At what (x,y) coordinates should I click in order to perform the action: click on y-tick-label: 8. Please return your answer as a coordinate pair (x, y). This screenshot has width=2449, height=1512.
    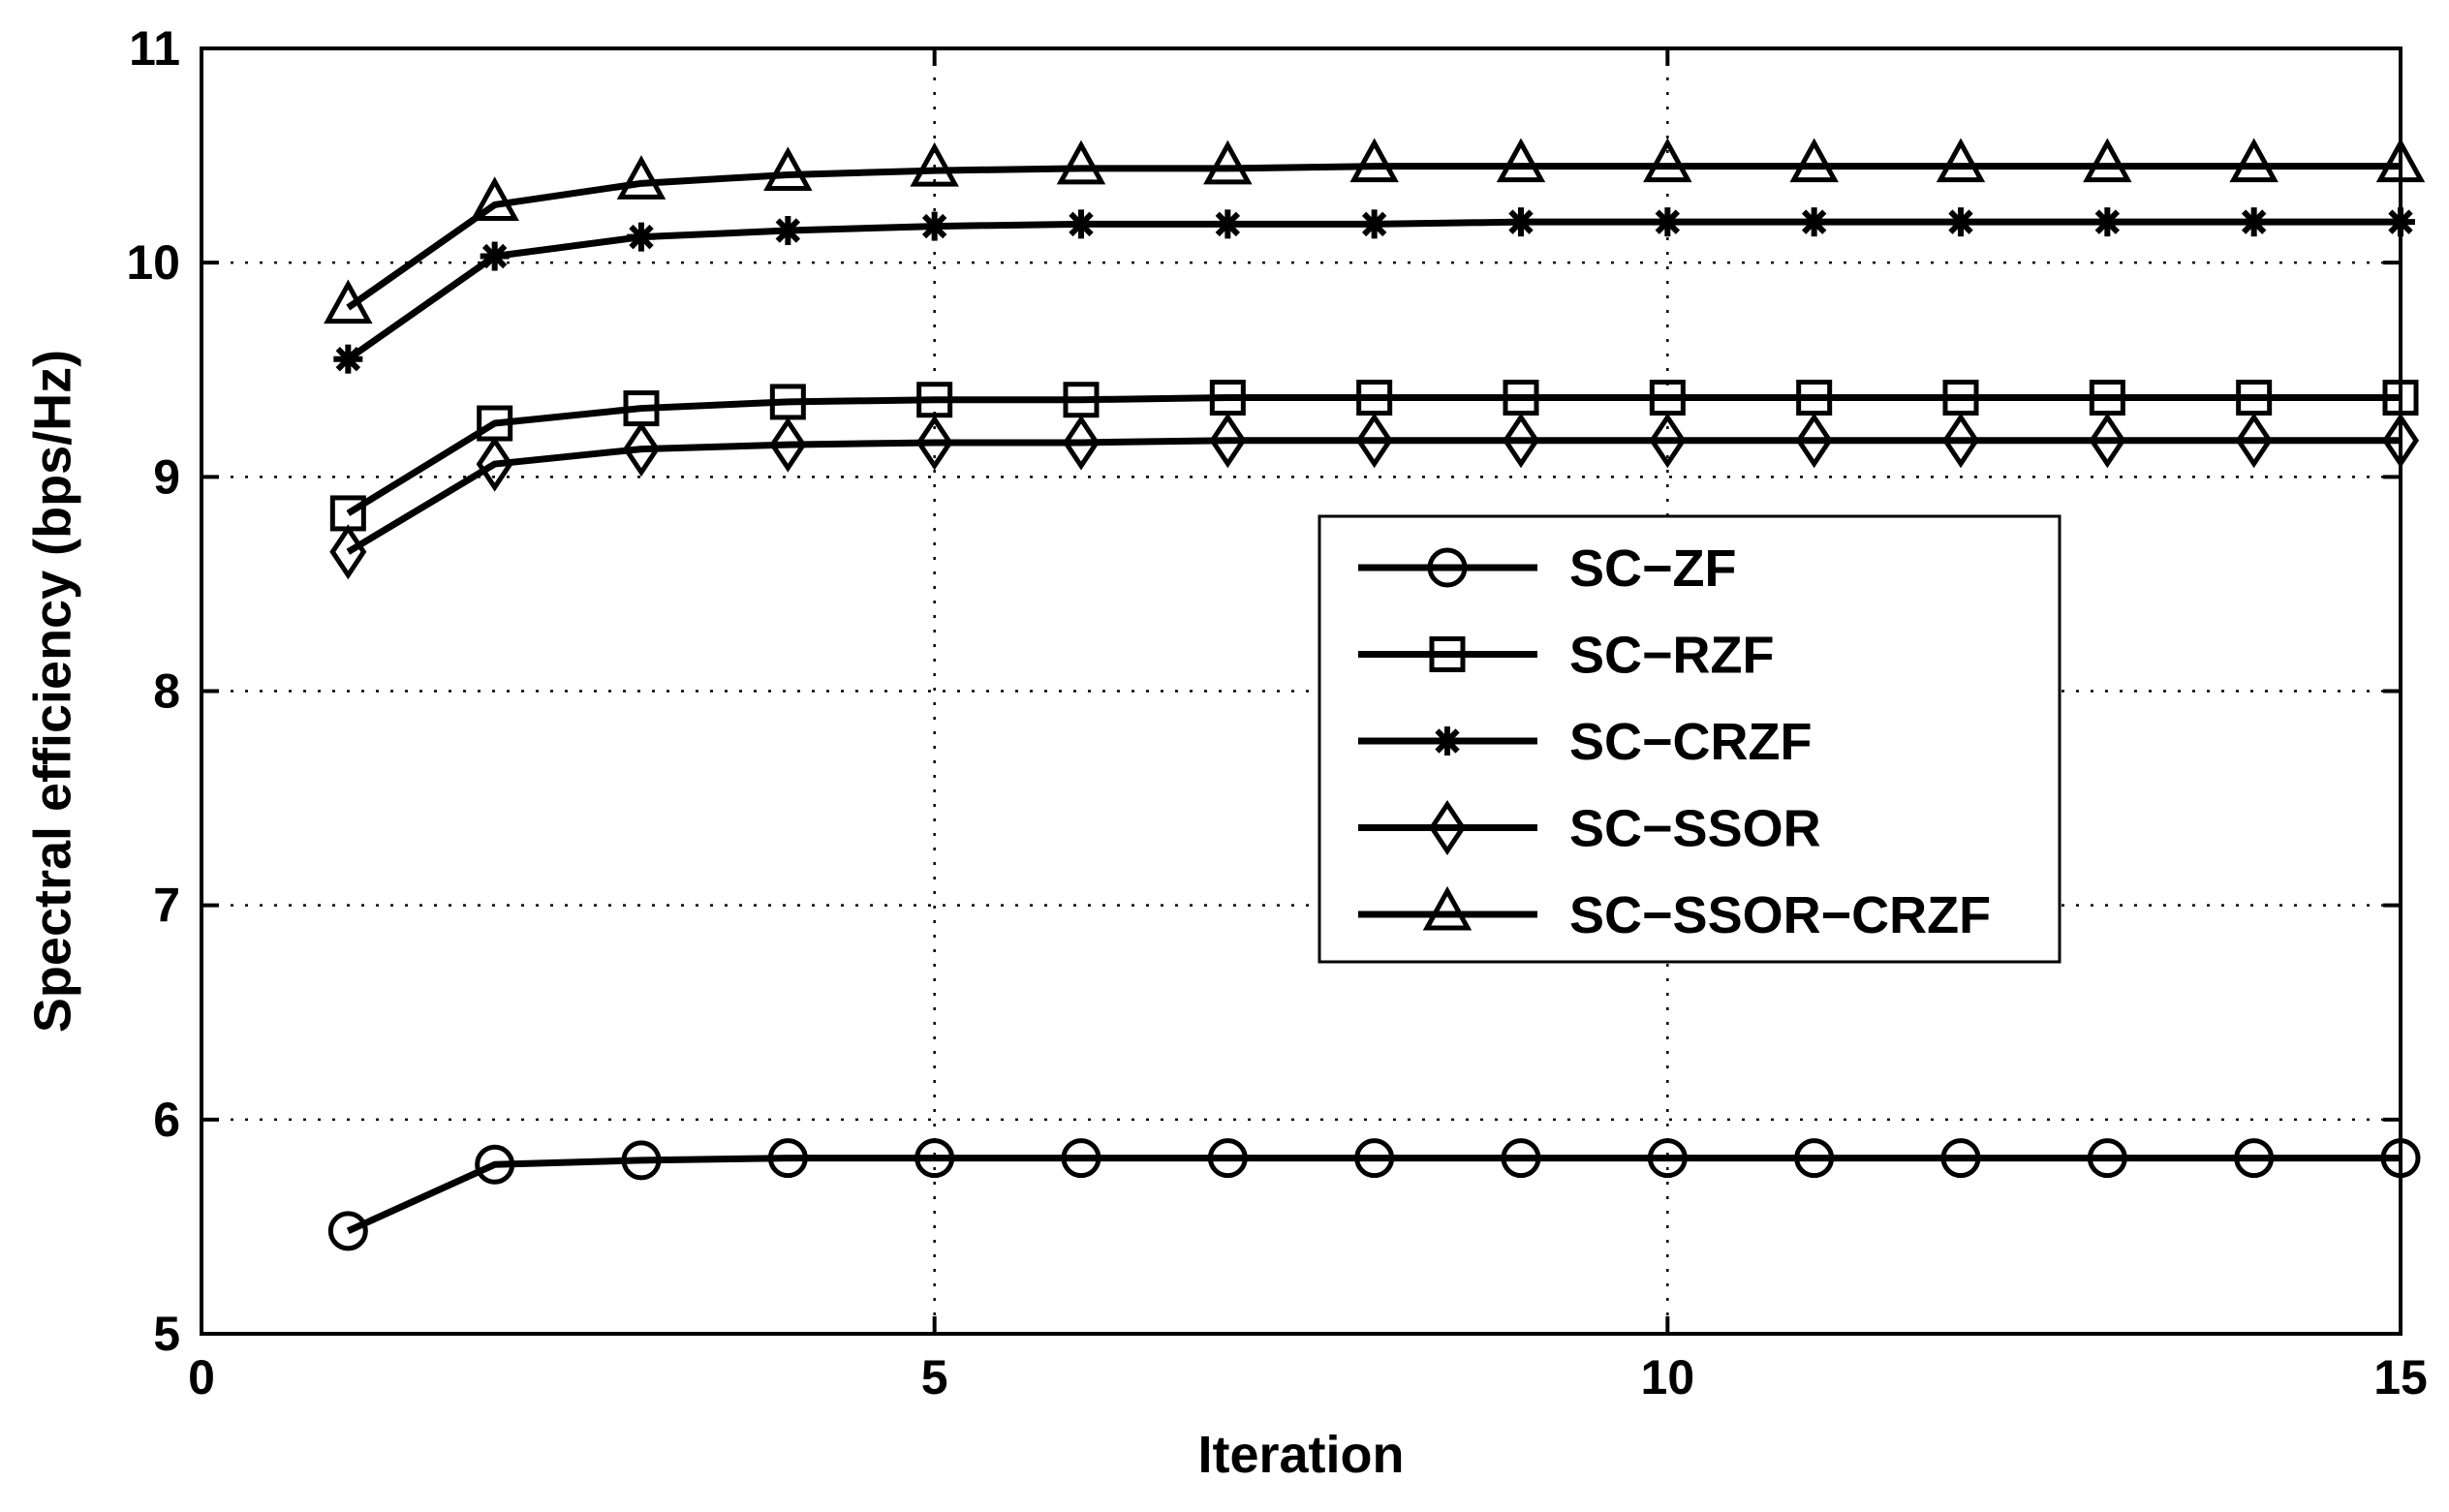
    Looking at the image, I should click on (166, 692).